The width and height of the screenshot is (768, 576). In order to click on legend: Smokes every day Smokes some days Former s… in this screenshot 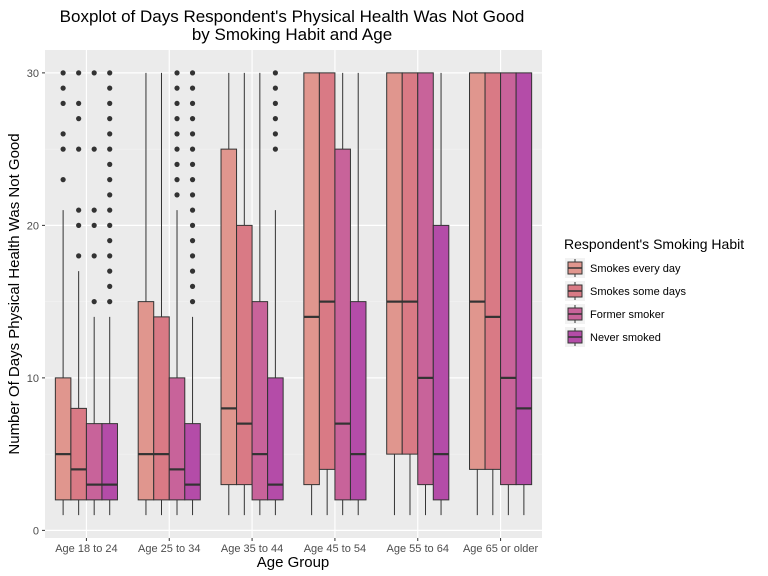, I will do `click(625, 302)`.